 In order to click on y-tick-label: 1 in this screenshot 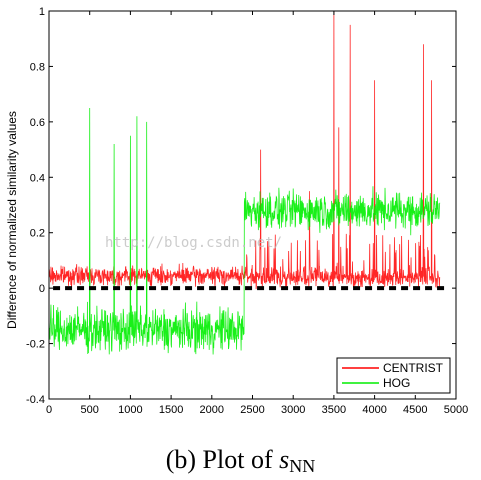, I will do `click(42, 12)`.